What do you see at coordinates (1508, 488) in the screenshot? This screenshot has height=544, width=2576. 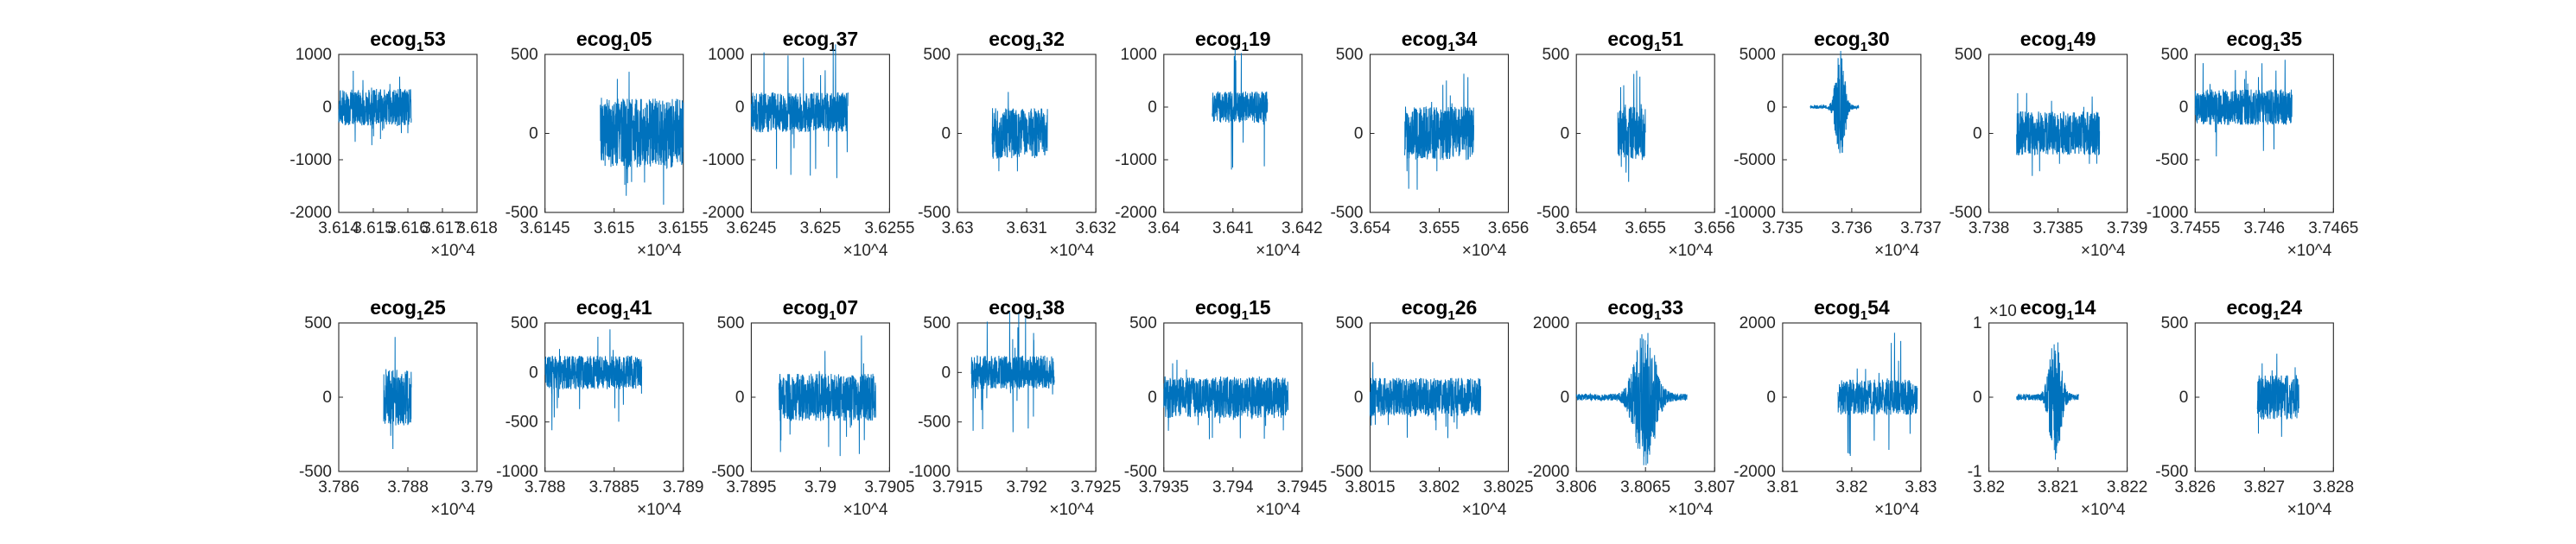 I see `x-tick-label: 3.8025` at bounding box center [1508, 488].